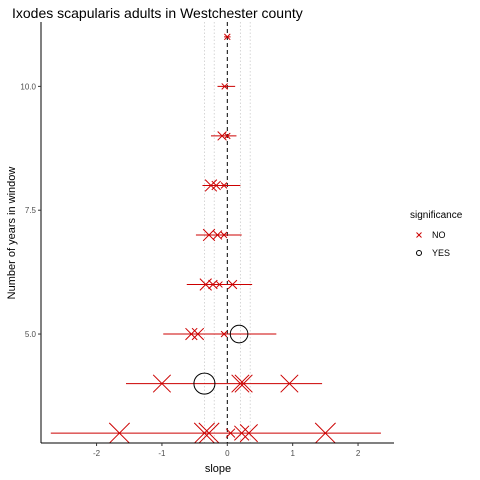 The width and height of the screenshot is (480, 480). Describe the element at coordinates (358, 453) in the screenshot. I see `x-tick-label: 2` at that location.